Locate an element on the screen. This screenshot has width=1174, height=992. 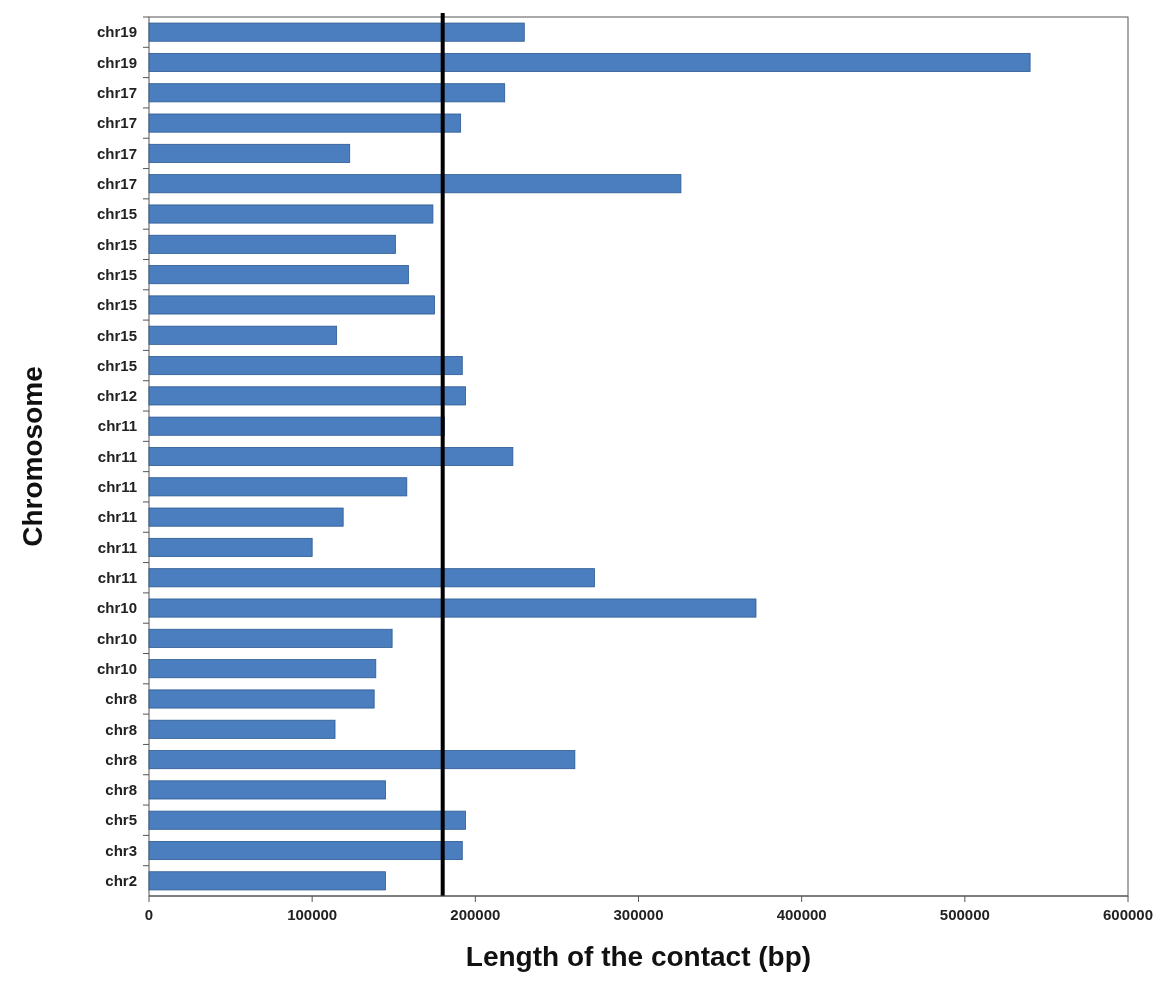
y-tick-label: chr5 is located at coordinates (121, 820).